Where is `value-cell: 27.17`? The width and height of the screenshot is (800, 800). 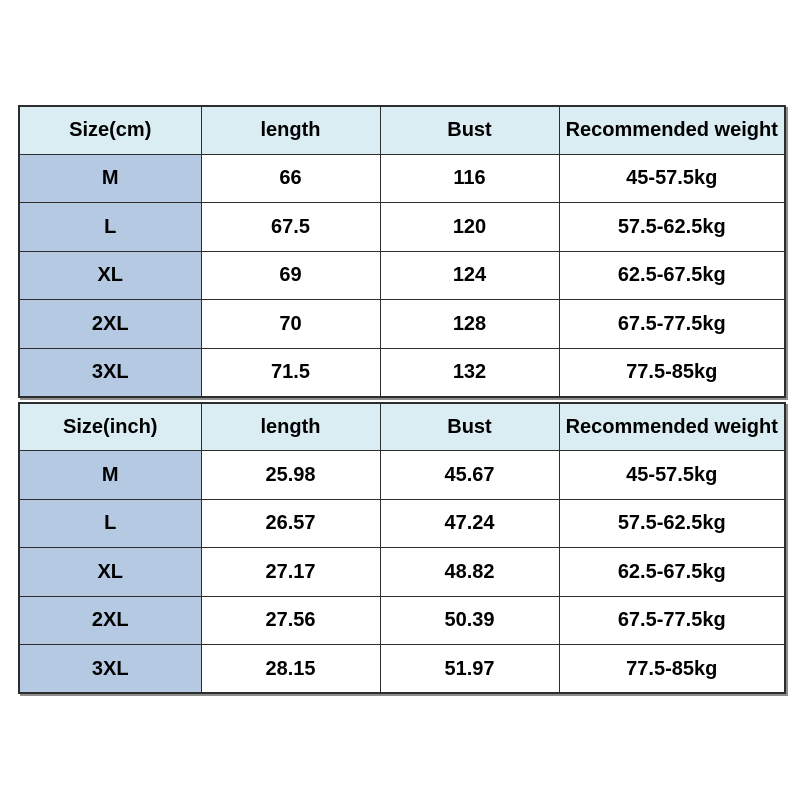 value-cell: 27.17 is located at coordinates (290, 572).